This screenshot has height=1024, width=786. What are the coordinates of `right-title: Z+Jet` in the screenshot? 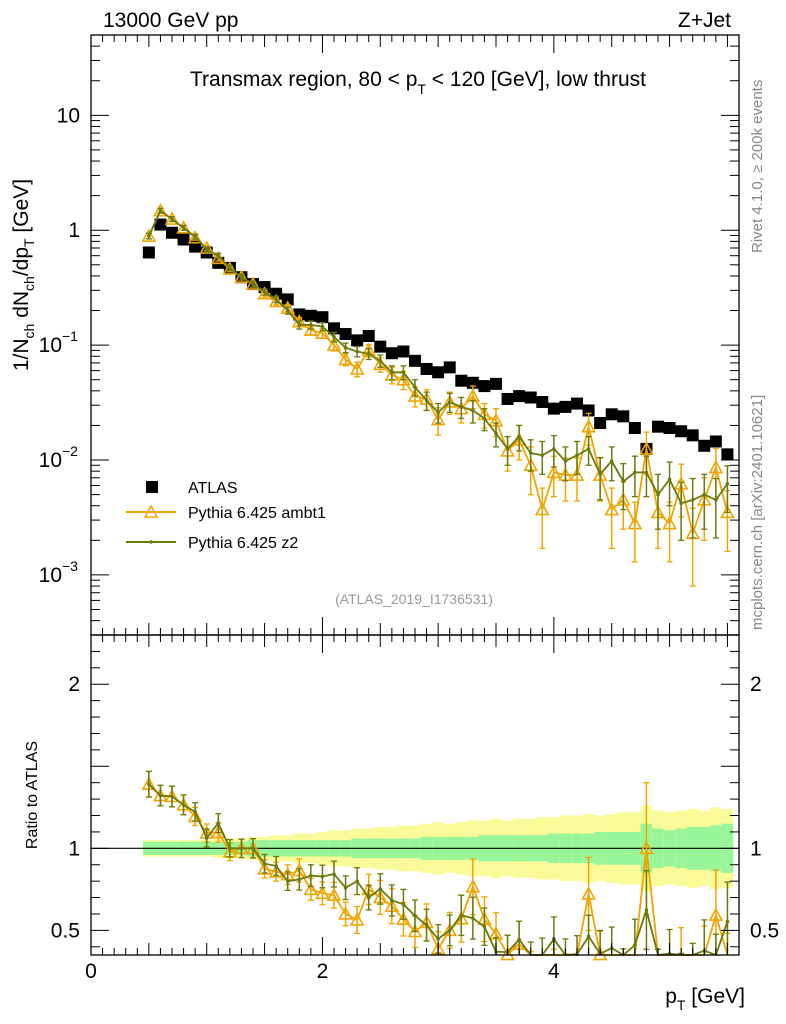 It's located at (704, 20).